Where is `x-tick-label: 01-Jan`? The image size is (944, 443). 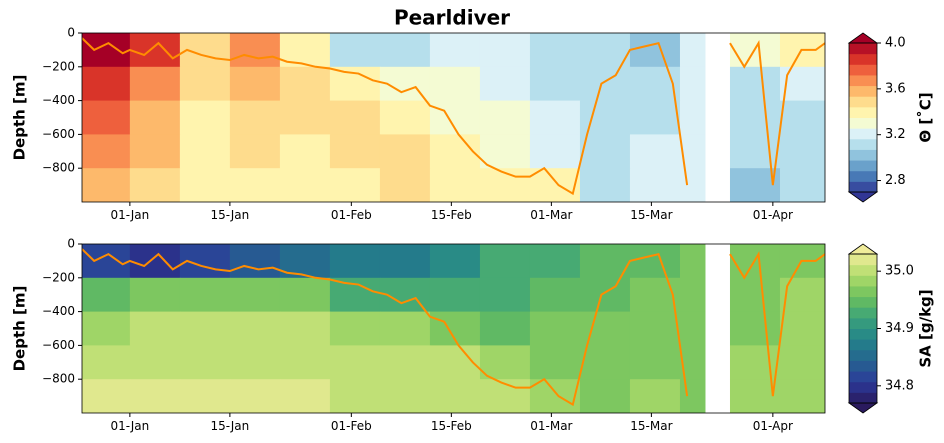
x-tick-label: 01-Jan is located at coordinates (129, 215).